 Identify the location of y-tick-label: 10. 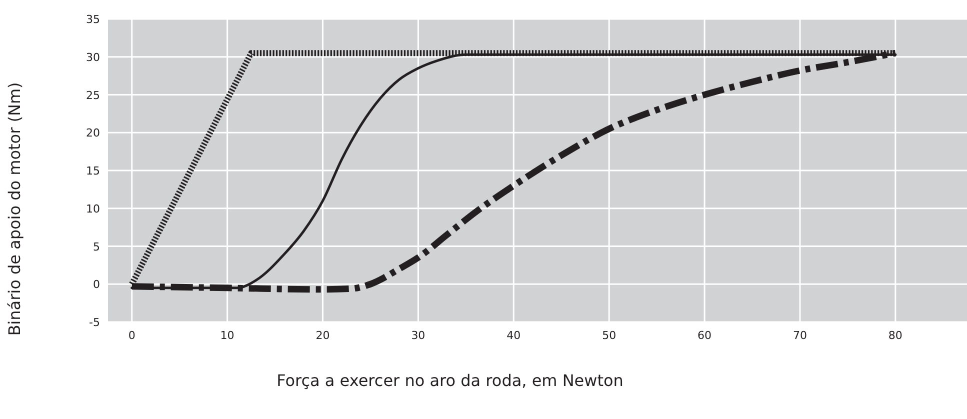
(93, 209).